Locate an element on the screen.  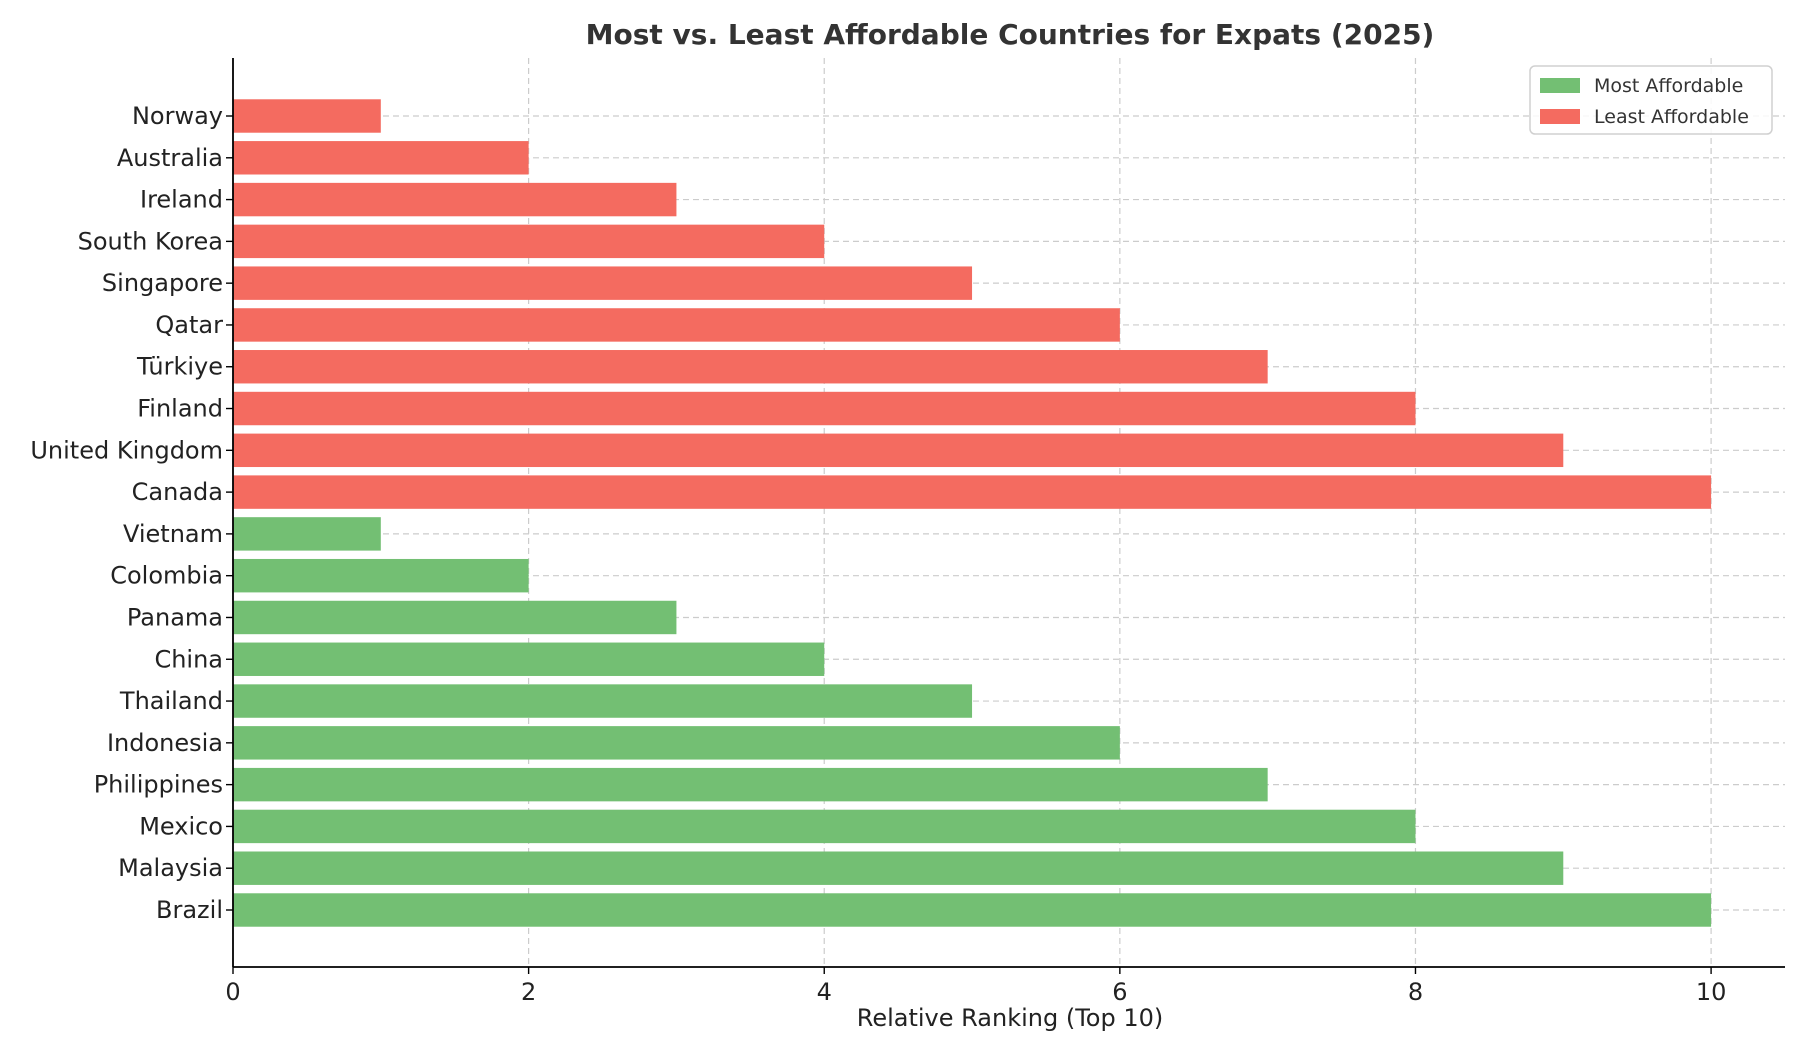
bar-united-kingdom is located at coordinates (898, 450).